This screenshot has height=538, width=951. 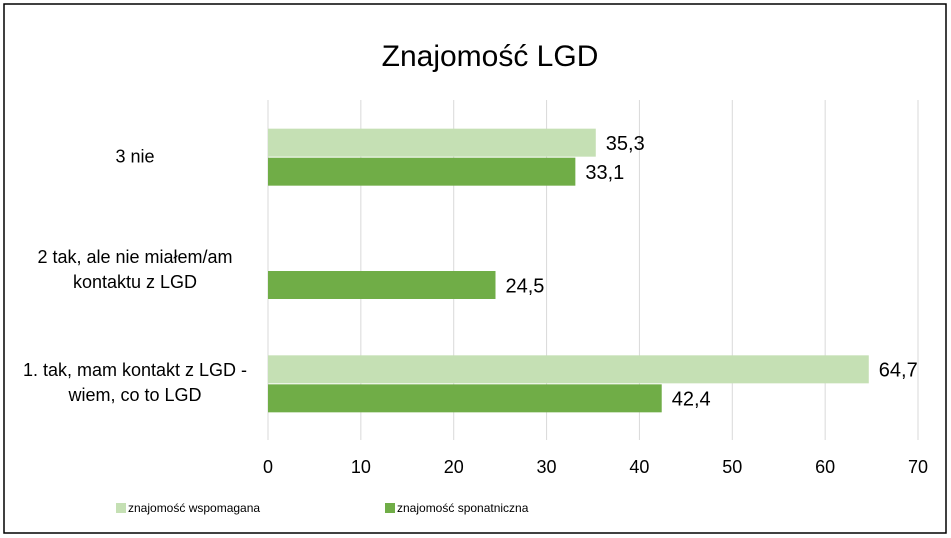 I want to click on data-label: 24,5, so click(x=525, y=286).